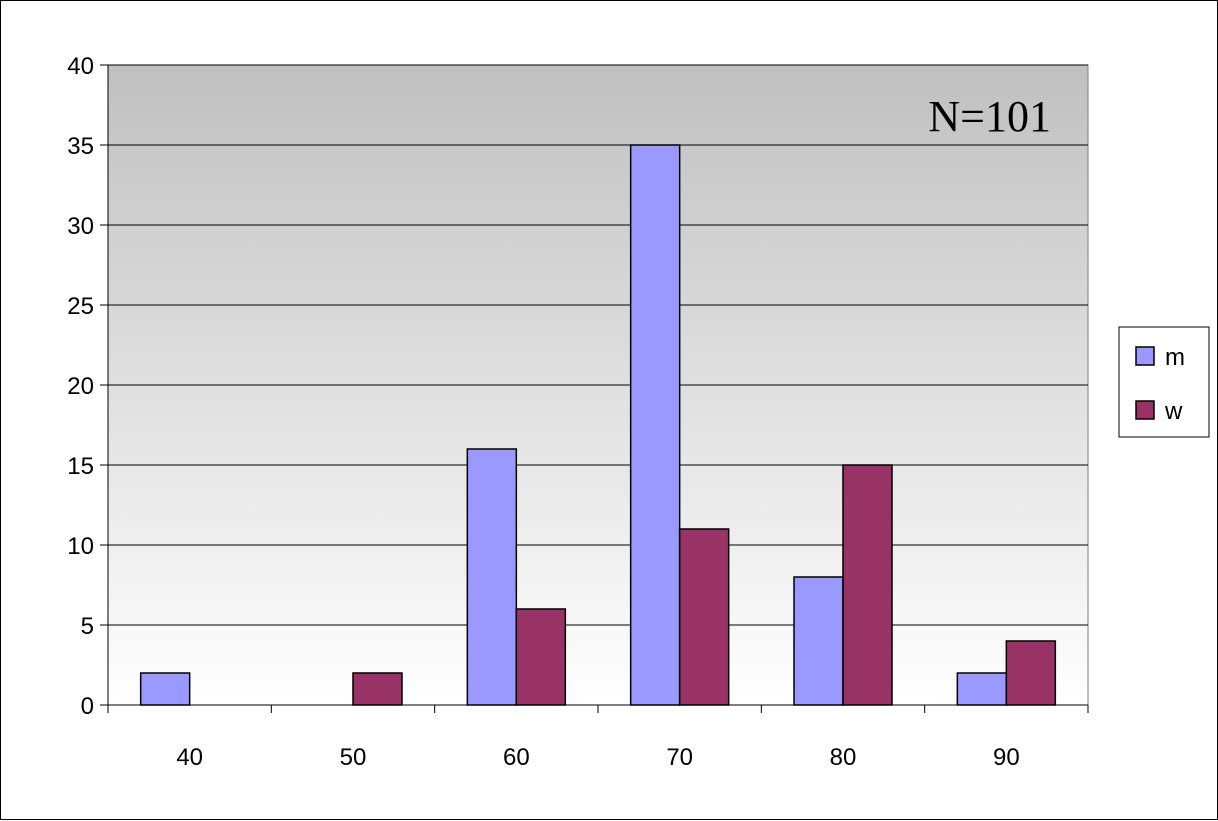  Describe the element at coordinates (1175, 357) in the screenshot. I see `legend-label-m: m` at that location.